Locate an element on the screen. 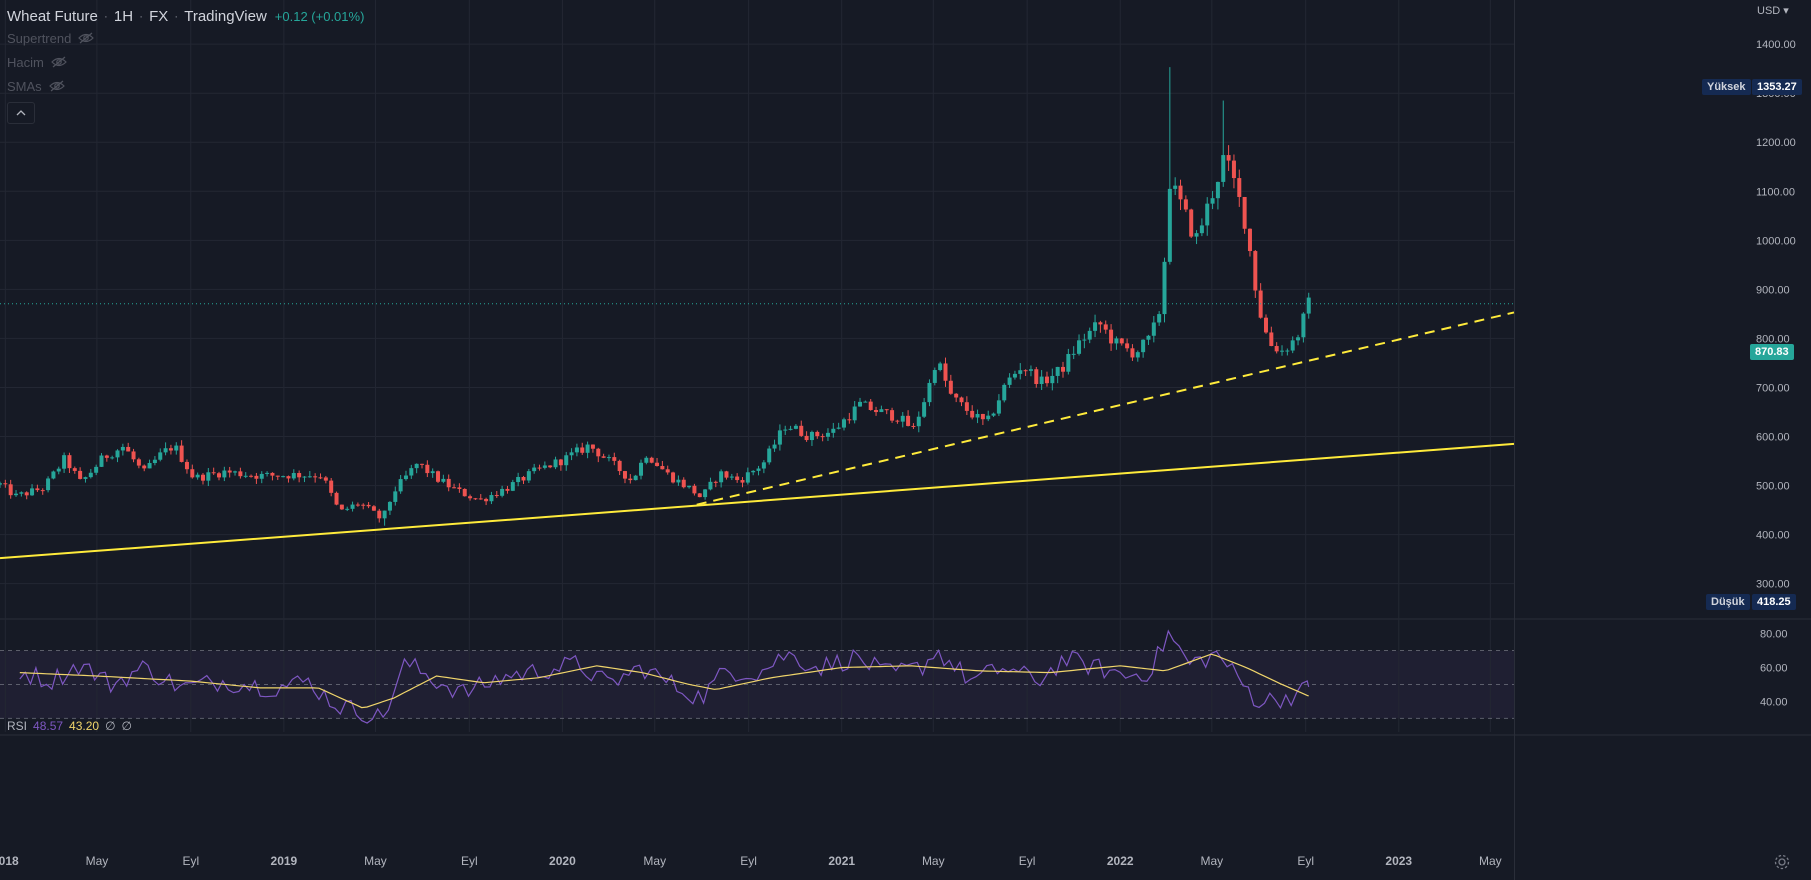 The image size is (1811, 880). indicator-supertrend: Supertrend is located at coordinates (185, 38).